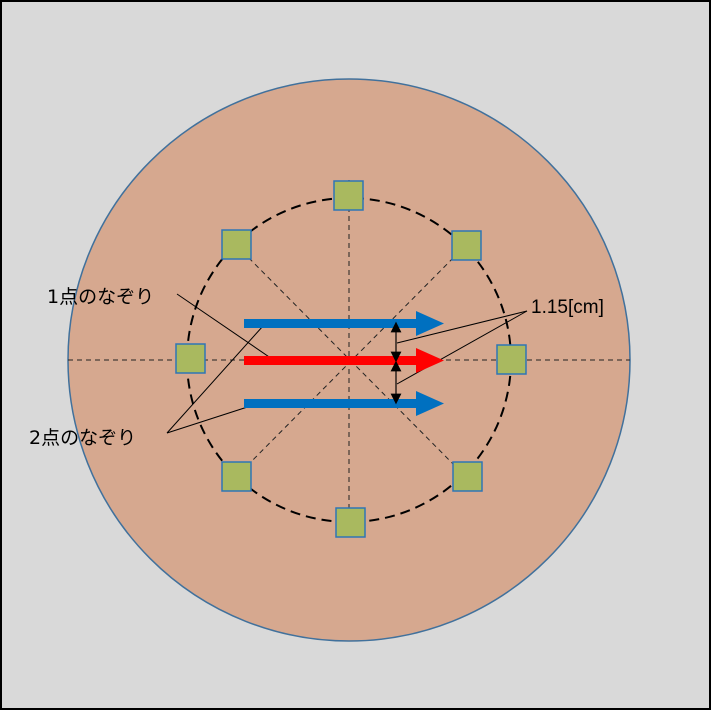 The width and height of the screenshot is (711, 710). Describe the element at coordinates (190, 358) in the screenshot. I see `sensor-left` at that location.